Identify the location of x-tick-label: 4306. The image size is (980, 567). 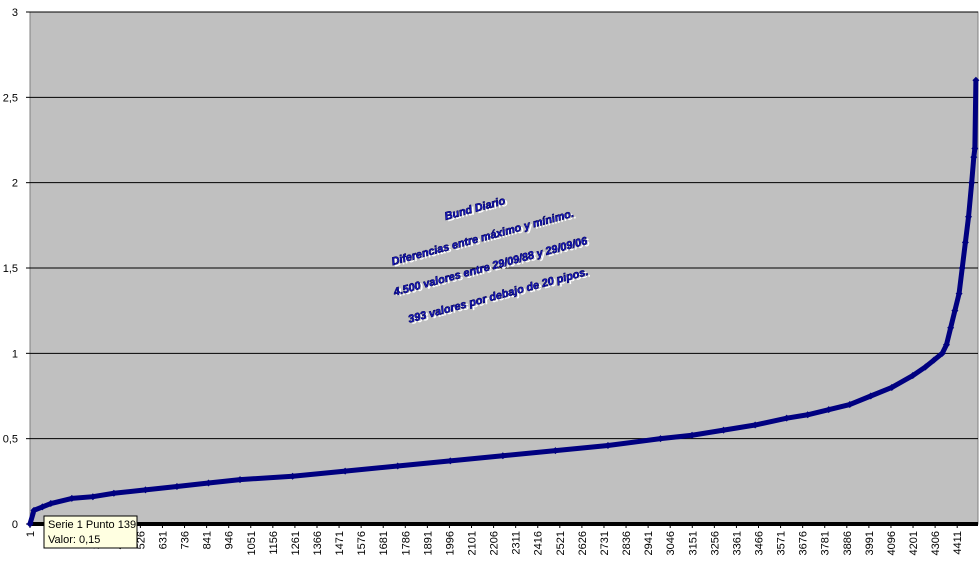
(936, 543).